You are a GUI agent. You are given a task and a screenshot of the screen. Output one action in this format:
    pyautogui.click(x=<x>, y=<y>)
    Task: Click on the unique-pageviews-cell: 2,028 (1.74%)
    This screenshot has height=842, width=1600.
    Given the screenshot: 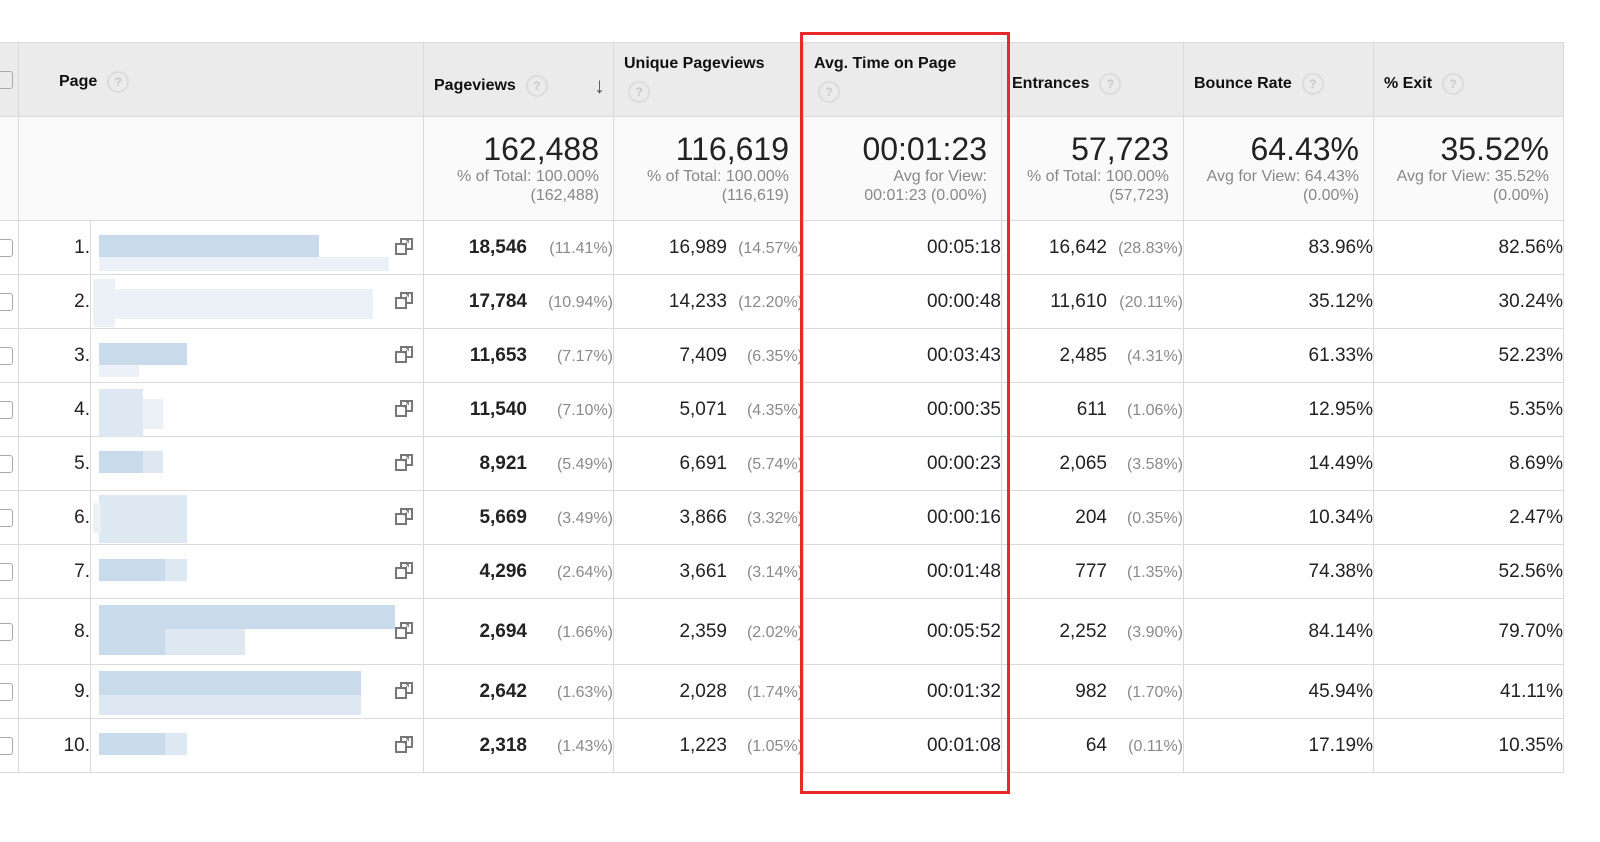 What is the action you would take?
    pyautogui.click(x=708, y=691)
    